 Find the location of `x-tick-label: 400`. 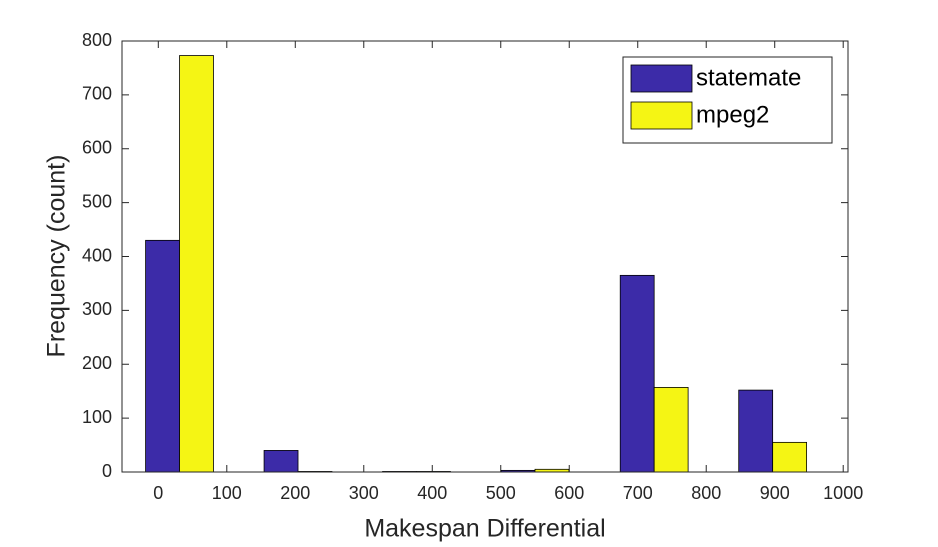

x-tick-label: 400 is located at coordinates (432, 493).